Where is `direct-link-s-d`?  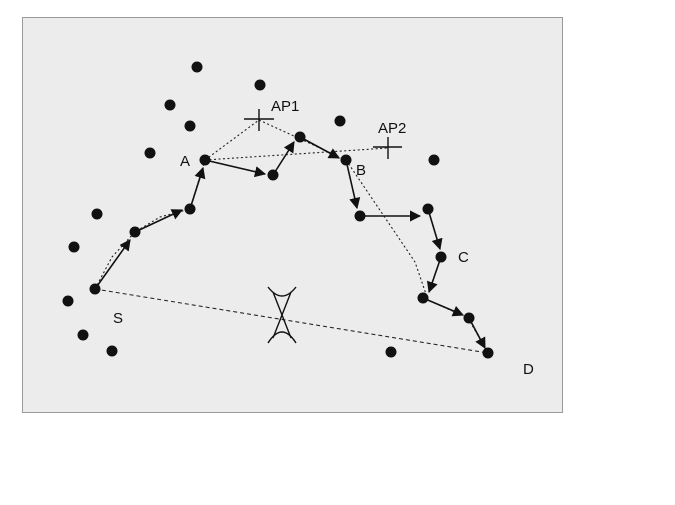
direct-link-s-d is located at coordinates (291, 321).